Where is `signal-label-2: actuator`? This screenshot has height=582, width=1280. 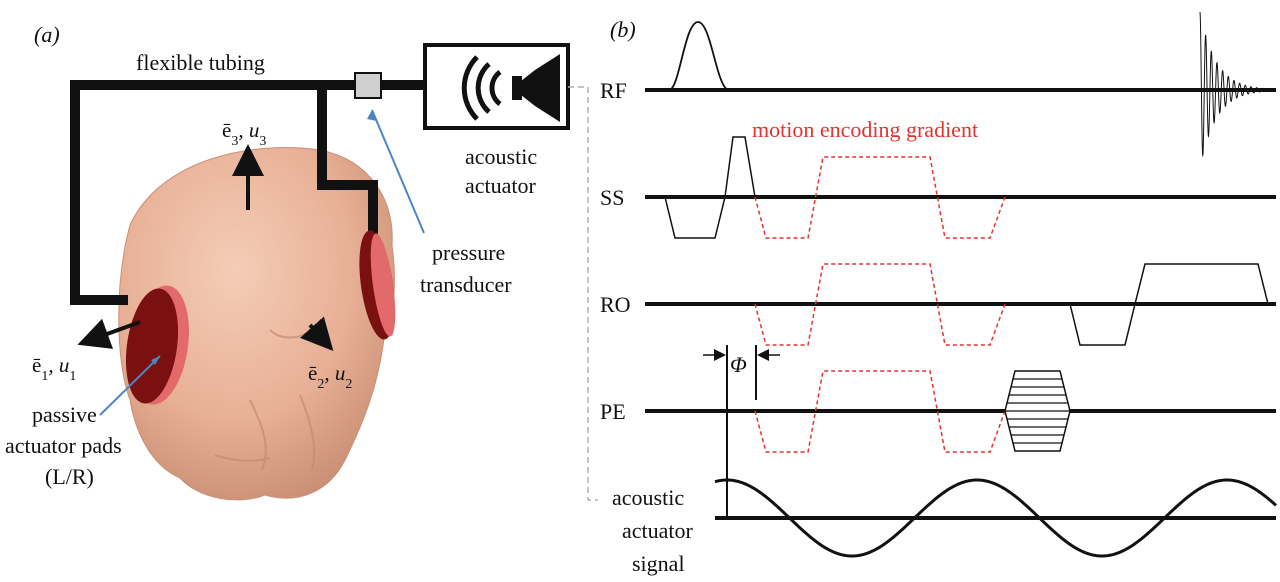 signal-label-2: actuator is located at coordinates (658, 530).